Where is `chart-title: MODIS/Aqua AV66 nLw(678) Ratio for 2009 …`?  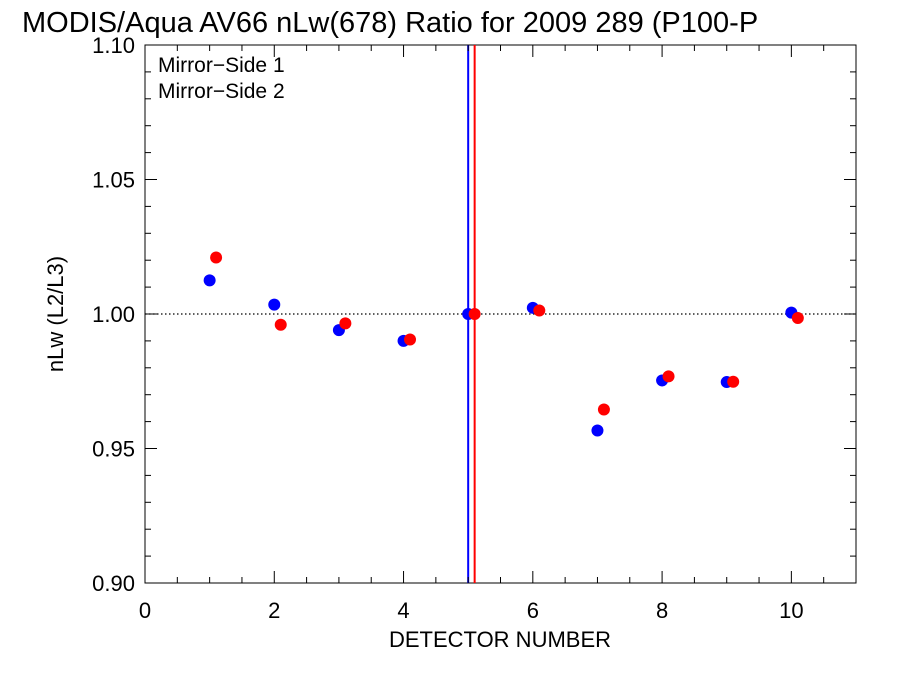
chart-title: MODIS/Aqua AV66 nLw(678) Ratio for 2009 … is located at coordinates (390, 23).